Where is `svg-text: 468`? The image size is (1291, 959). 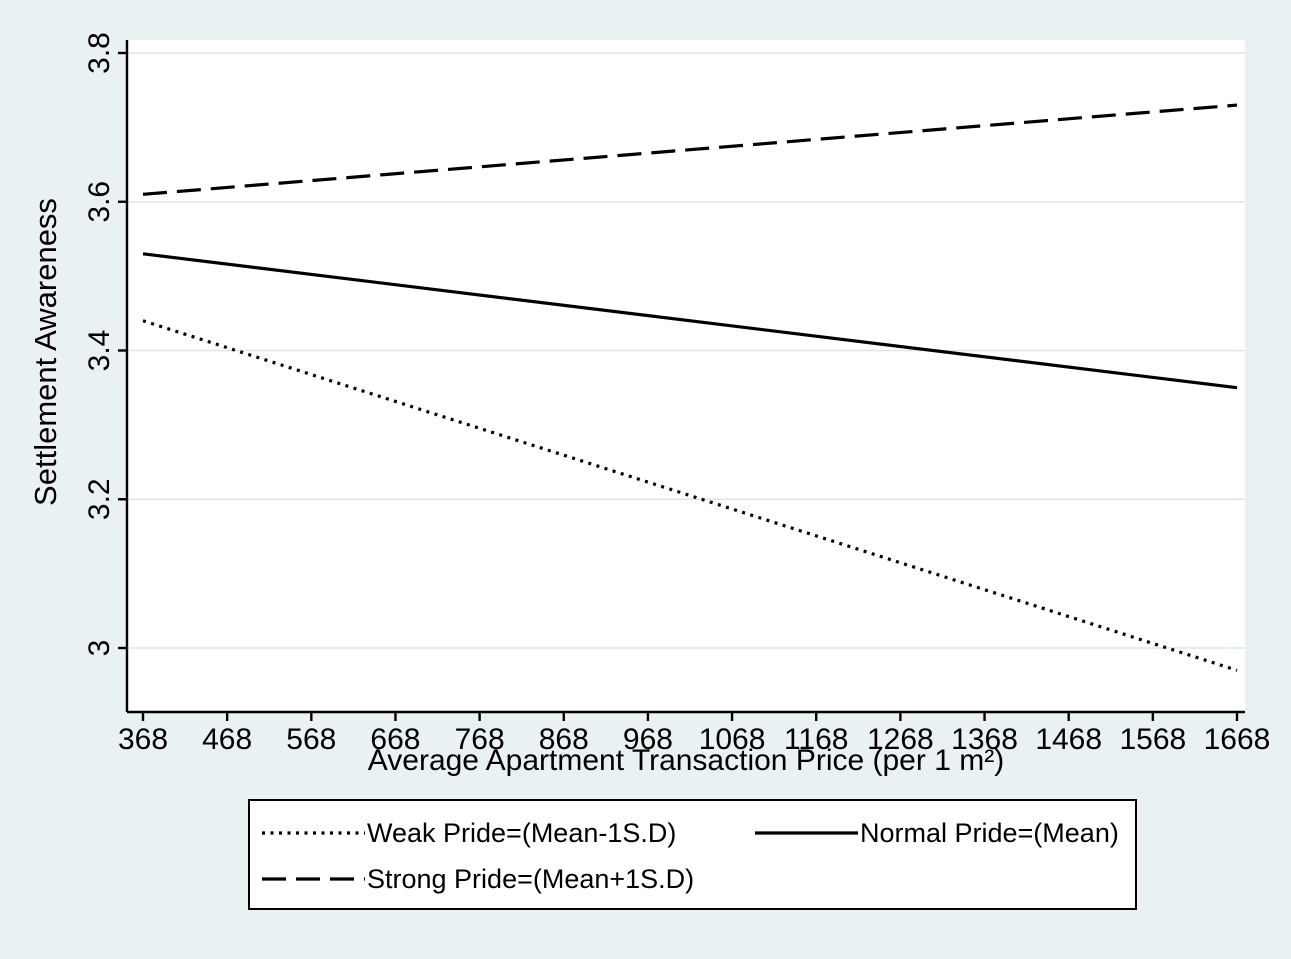
svg-text: 468 is located at coordinates (227, 739).